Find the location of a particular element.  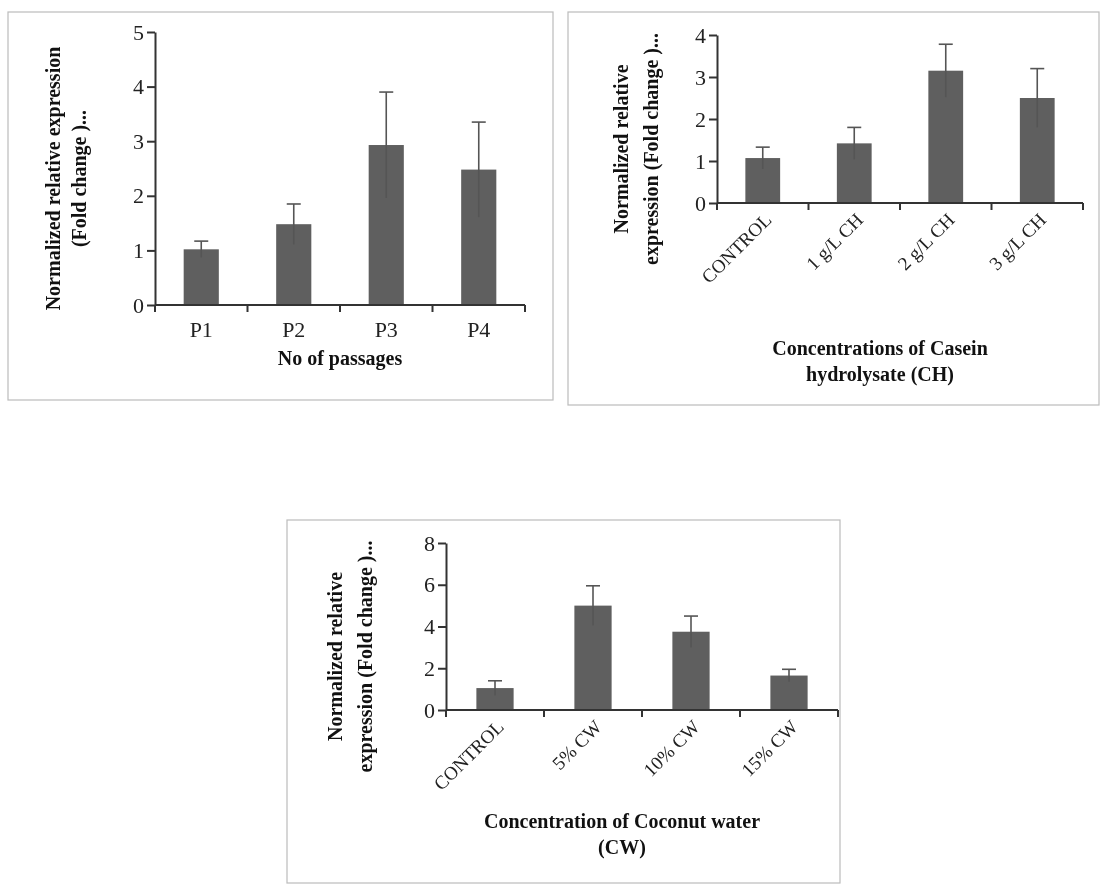

x-tick-label: P1 is located at coordinates (201, 329).